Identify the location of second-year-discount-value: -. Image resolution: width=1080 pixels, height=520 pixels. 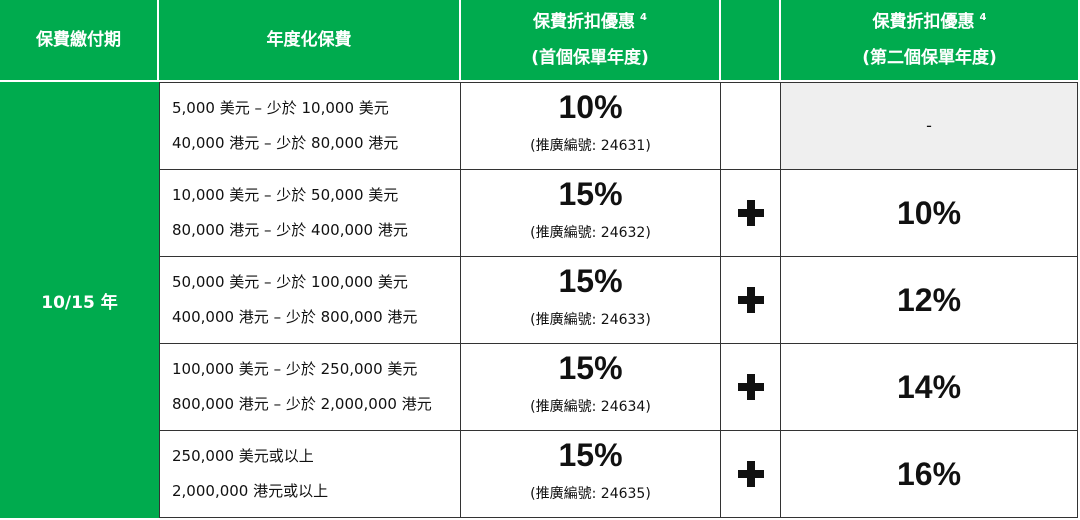
(929, 125).